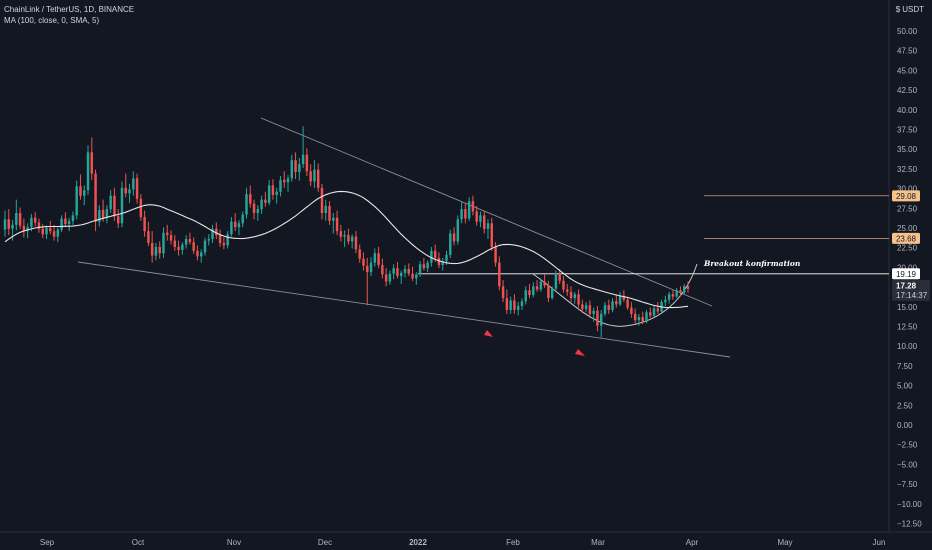 This screenshot has width=932, height=550. I want to click on price-tick-label: 27.50, so click(907, 208).